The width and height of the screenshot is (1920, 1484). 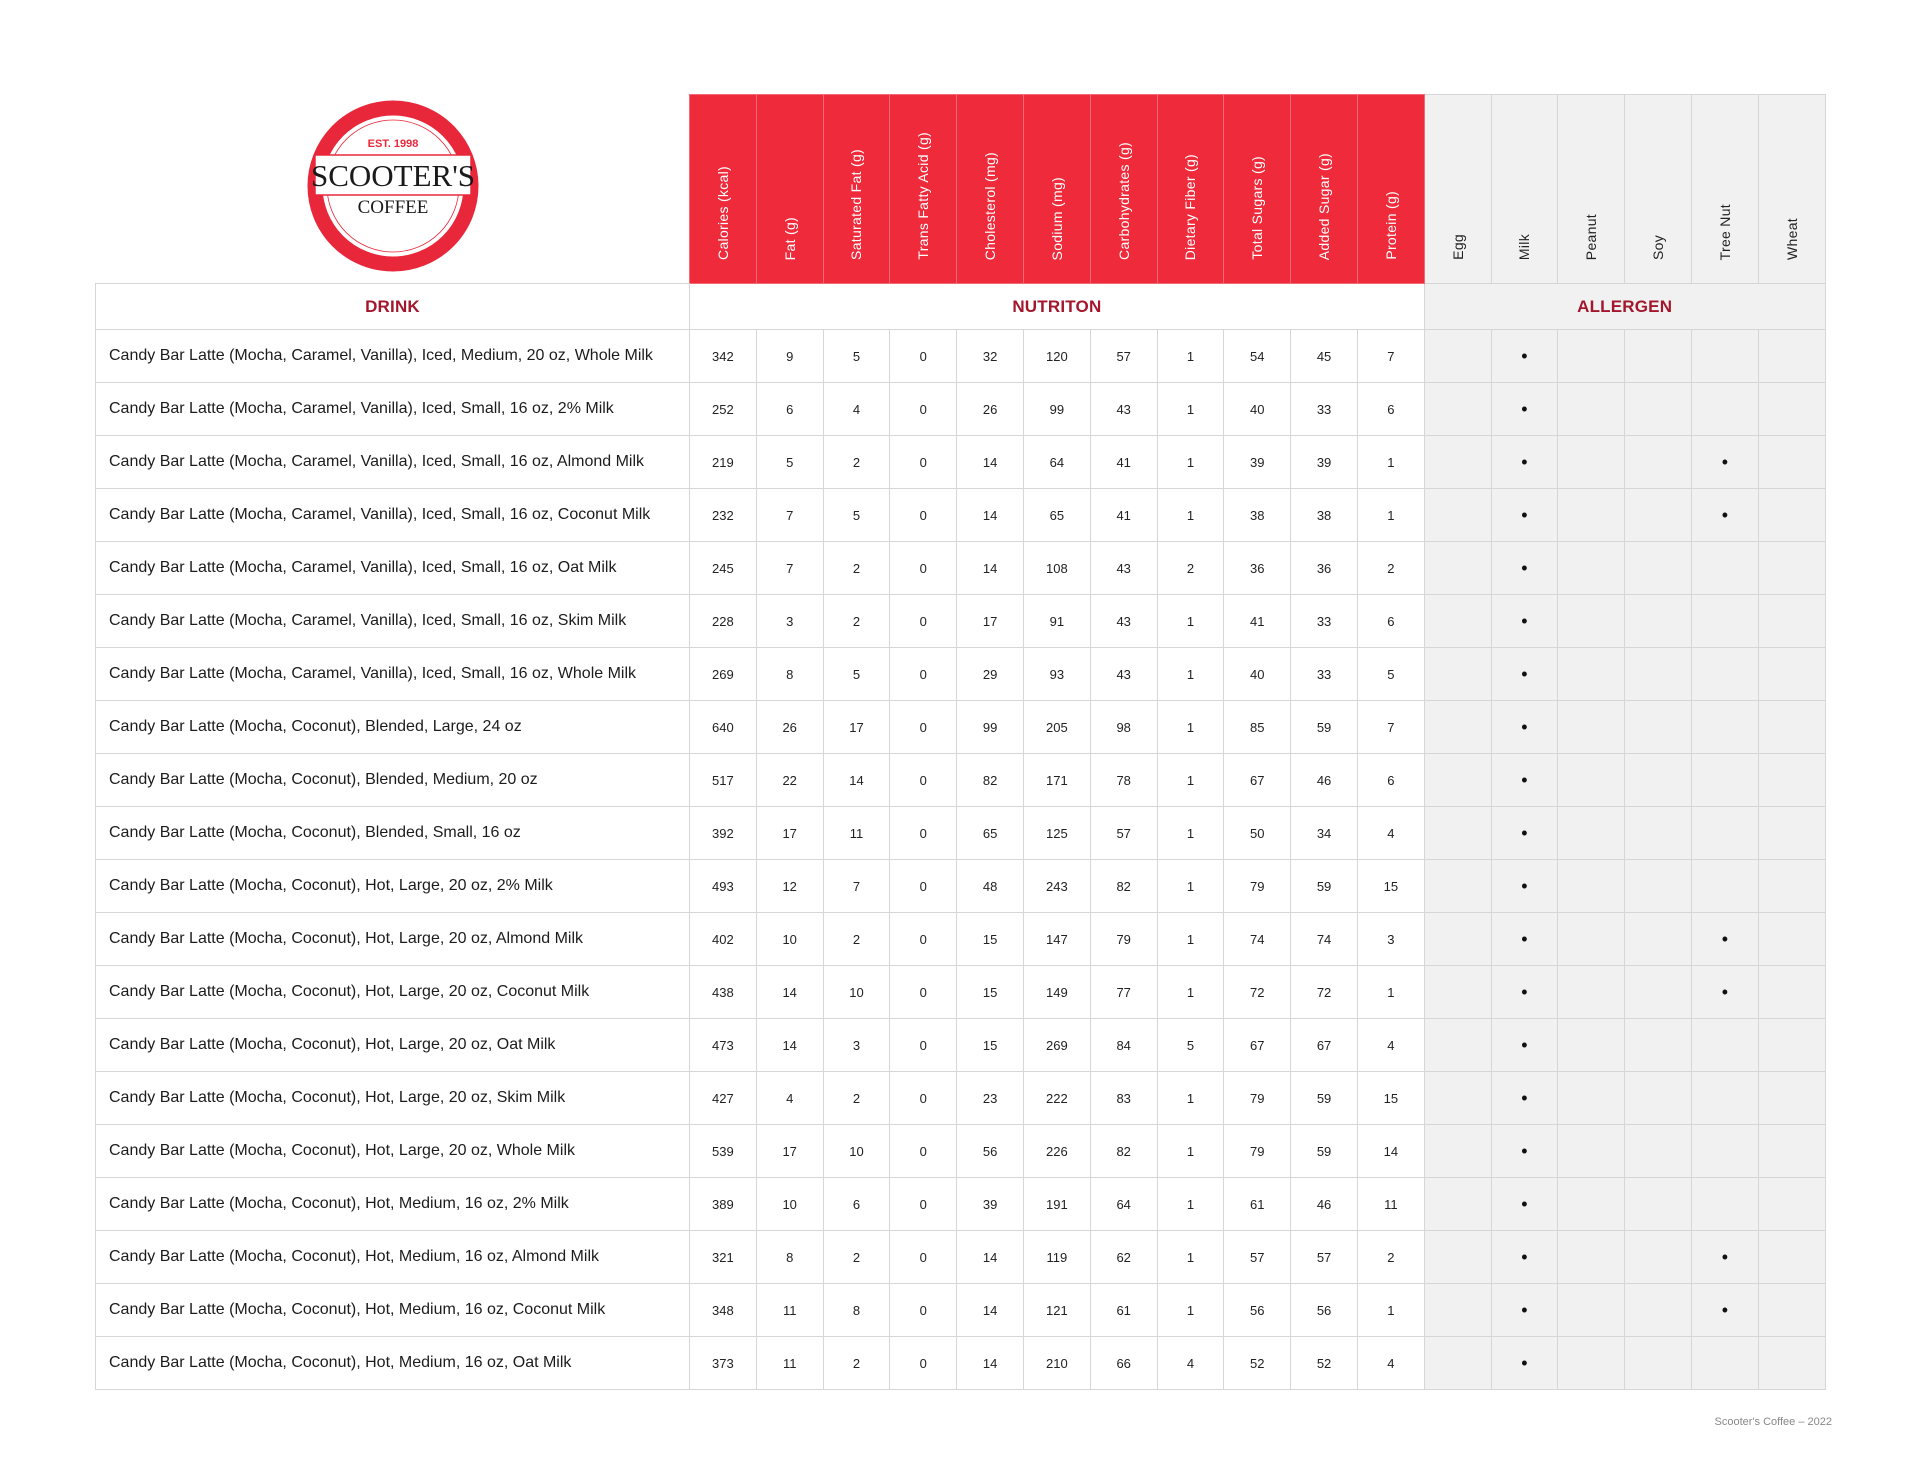 I want to click on nutrition-value: 99, so click(x=990, y=727).